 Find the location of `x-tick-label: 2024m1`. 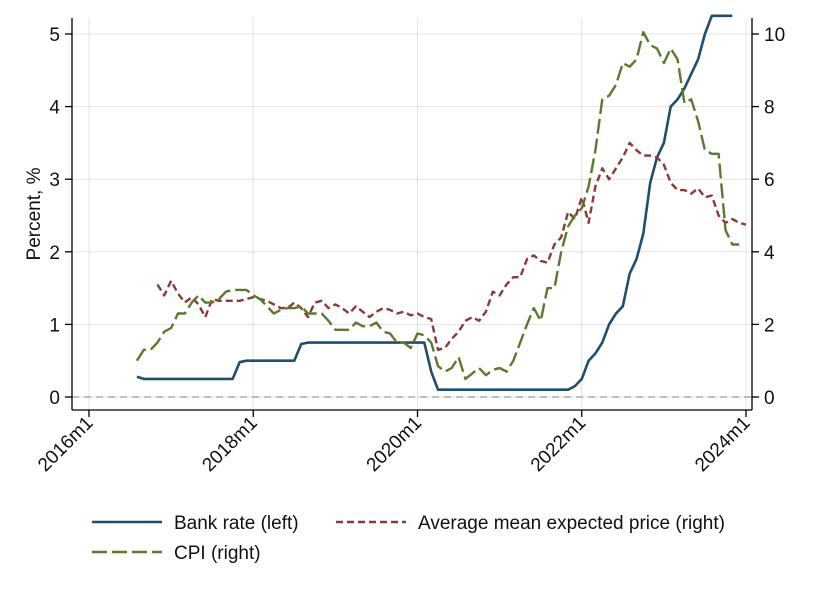

x-tick-label: 2024m1 is located at coordinates (722, 444).